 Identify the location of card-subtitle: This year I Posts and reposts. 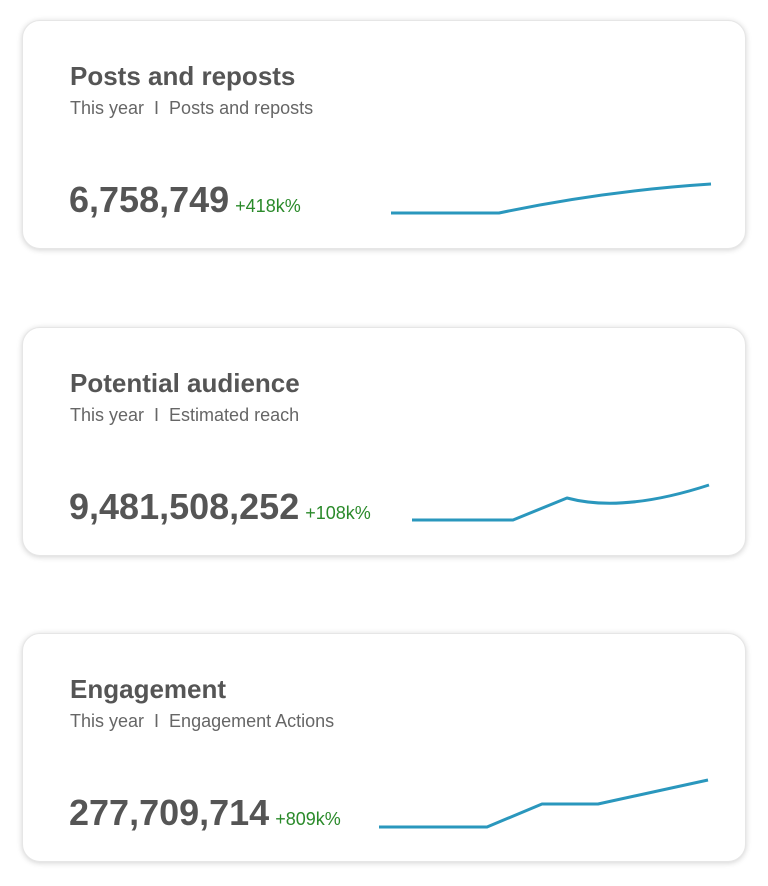
(191, 108).